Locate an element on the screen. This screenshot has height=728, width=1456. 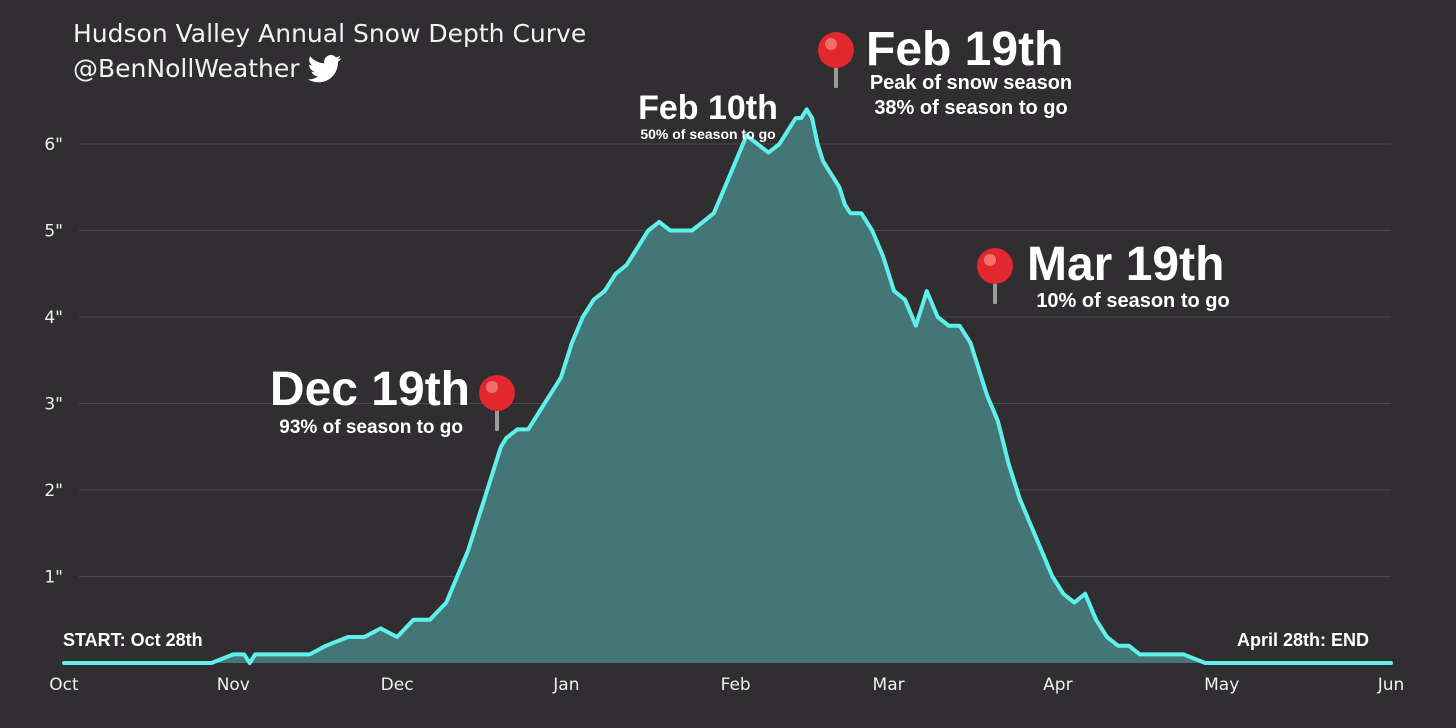
handle-row: @BenNollWeather is located at coordinates (329, 68).